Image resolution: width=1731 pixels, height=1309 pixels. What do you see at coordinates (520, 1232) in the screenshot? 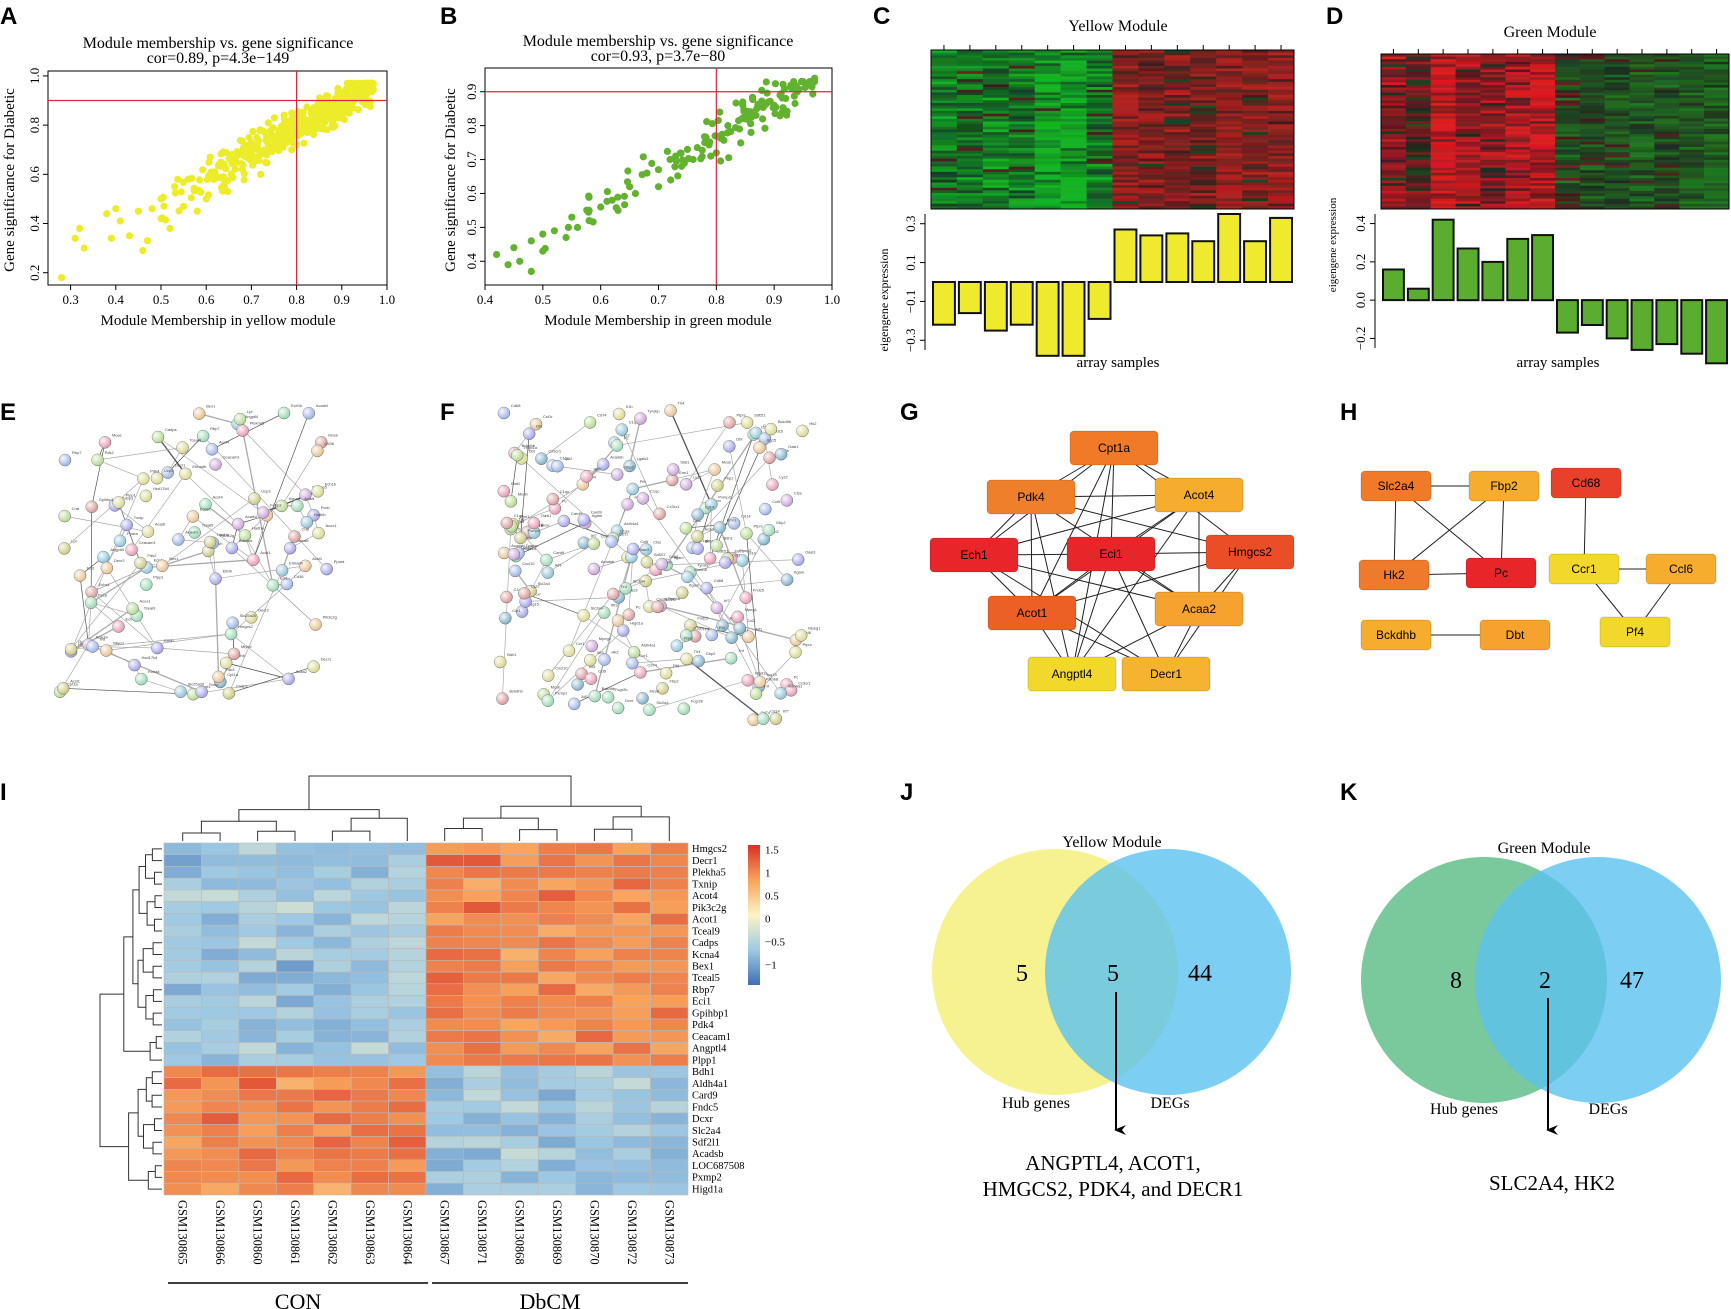
I see `heatmap-i-col-label: GSM130868` at bounding box center [520, 1232].